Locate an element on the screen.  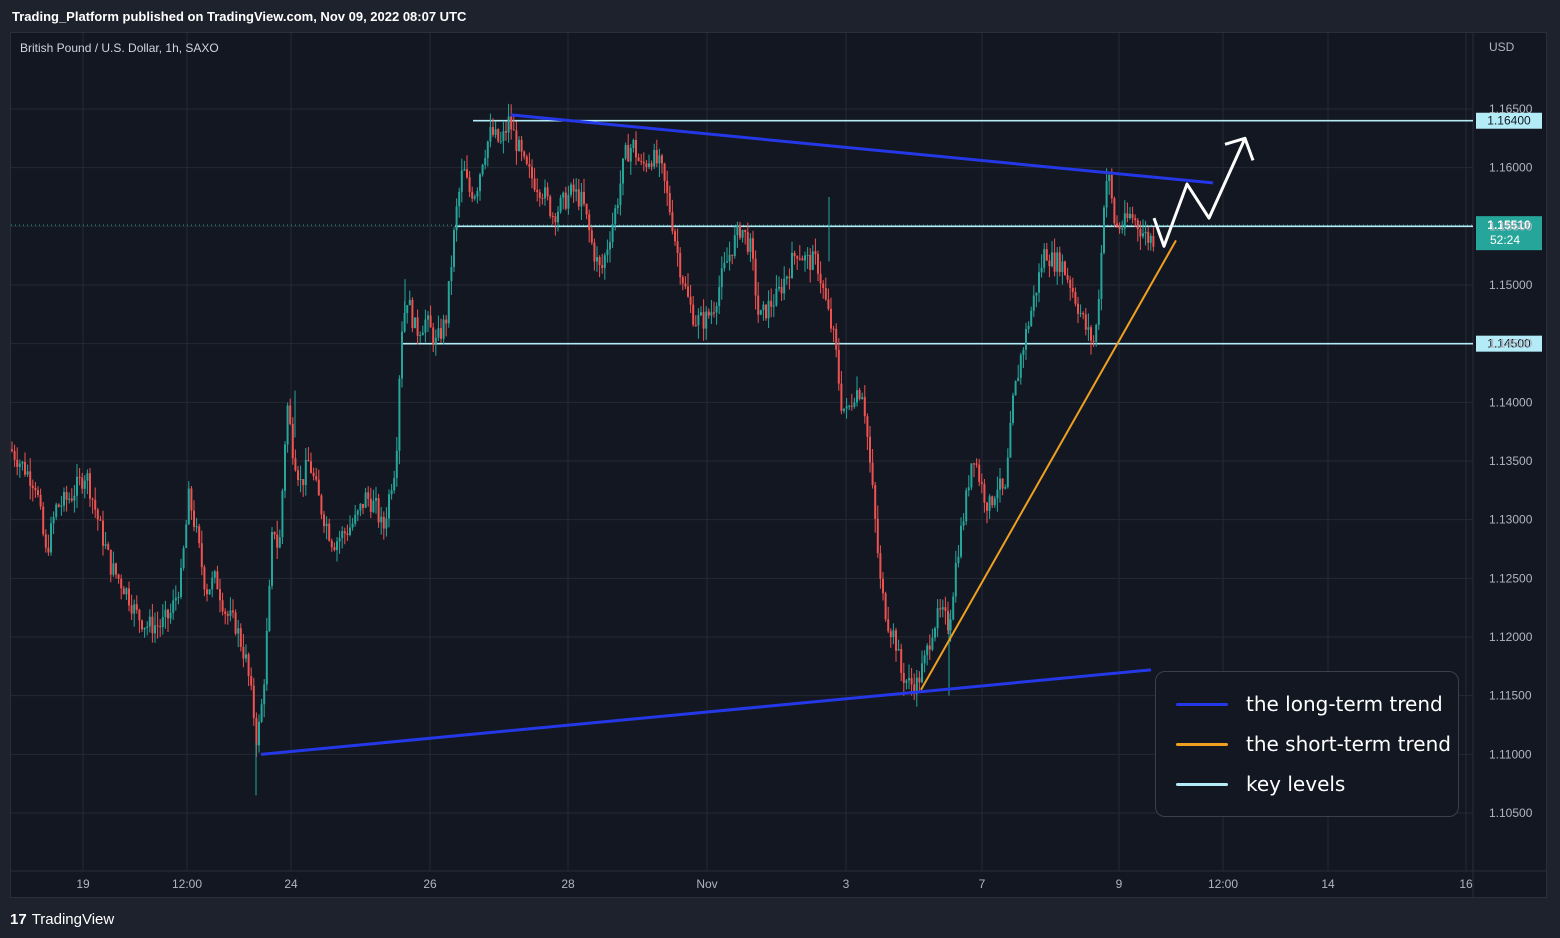
short-term-trend-line is located at coordinates (1048, 465).